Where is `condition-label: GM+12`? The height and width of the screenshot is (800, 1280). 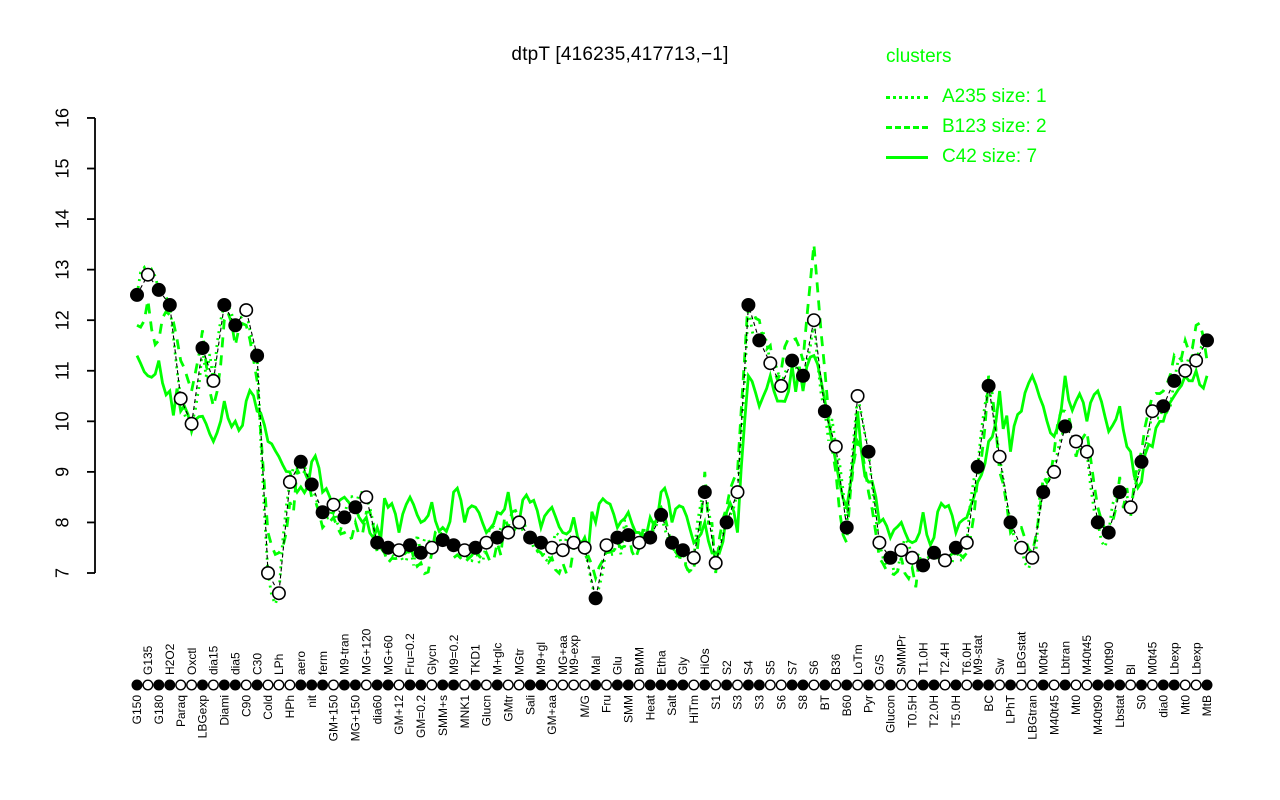
condition-label: GM+12 is located at coordinates (399, 715).